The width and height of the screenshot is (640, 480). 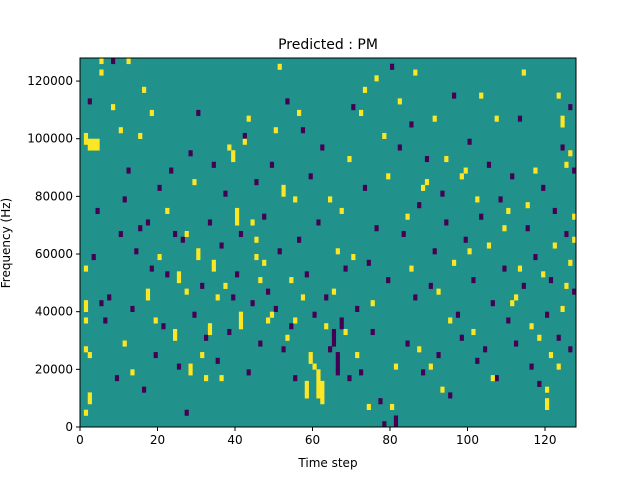 I want to click on x-axis: 0 20 40 60 80 100 120, so click(x=316, y=437).